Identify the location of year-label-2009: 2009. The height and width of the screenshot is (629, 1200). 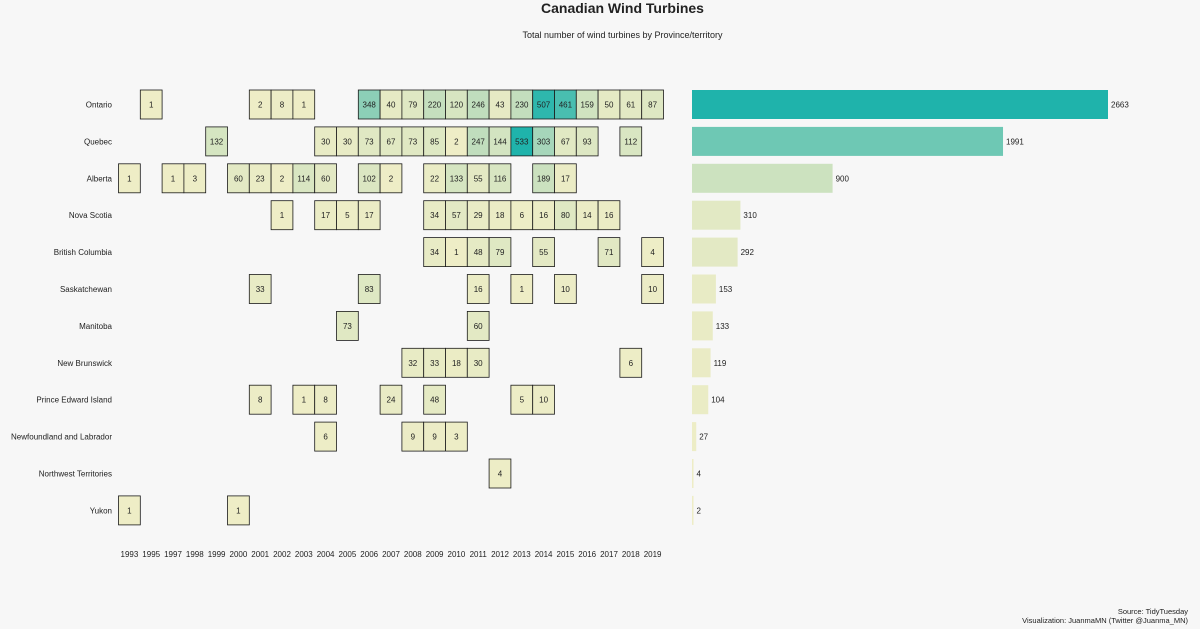
(435, 554).